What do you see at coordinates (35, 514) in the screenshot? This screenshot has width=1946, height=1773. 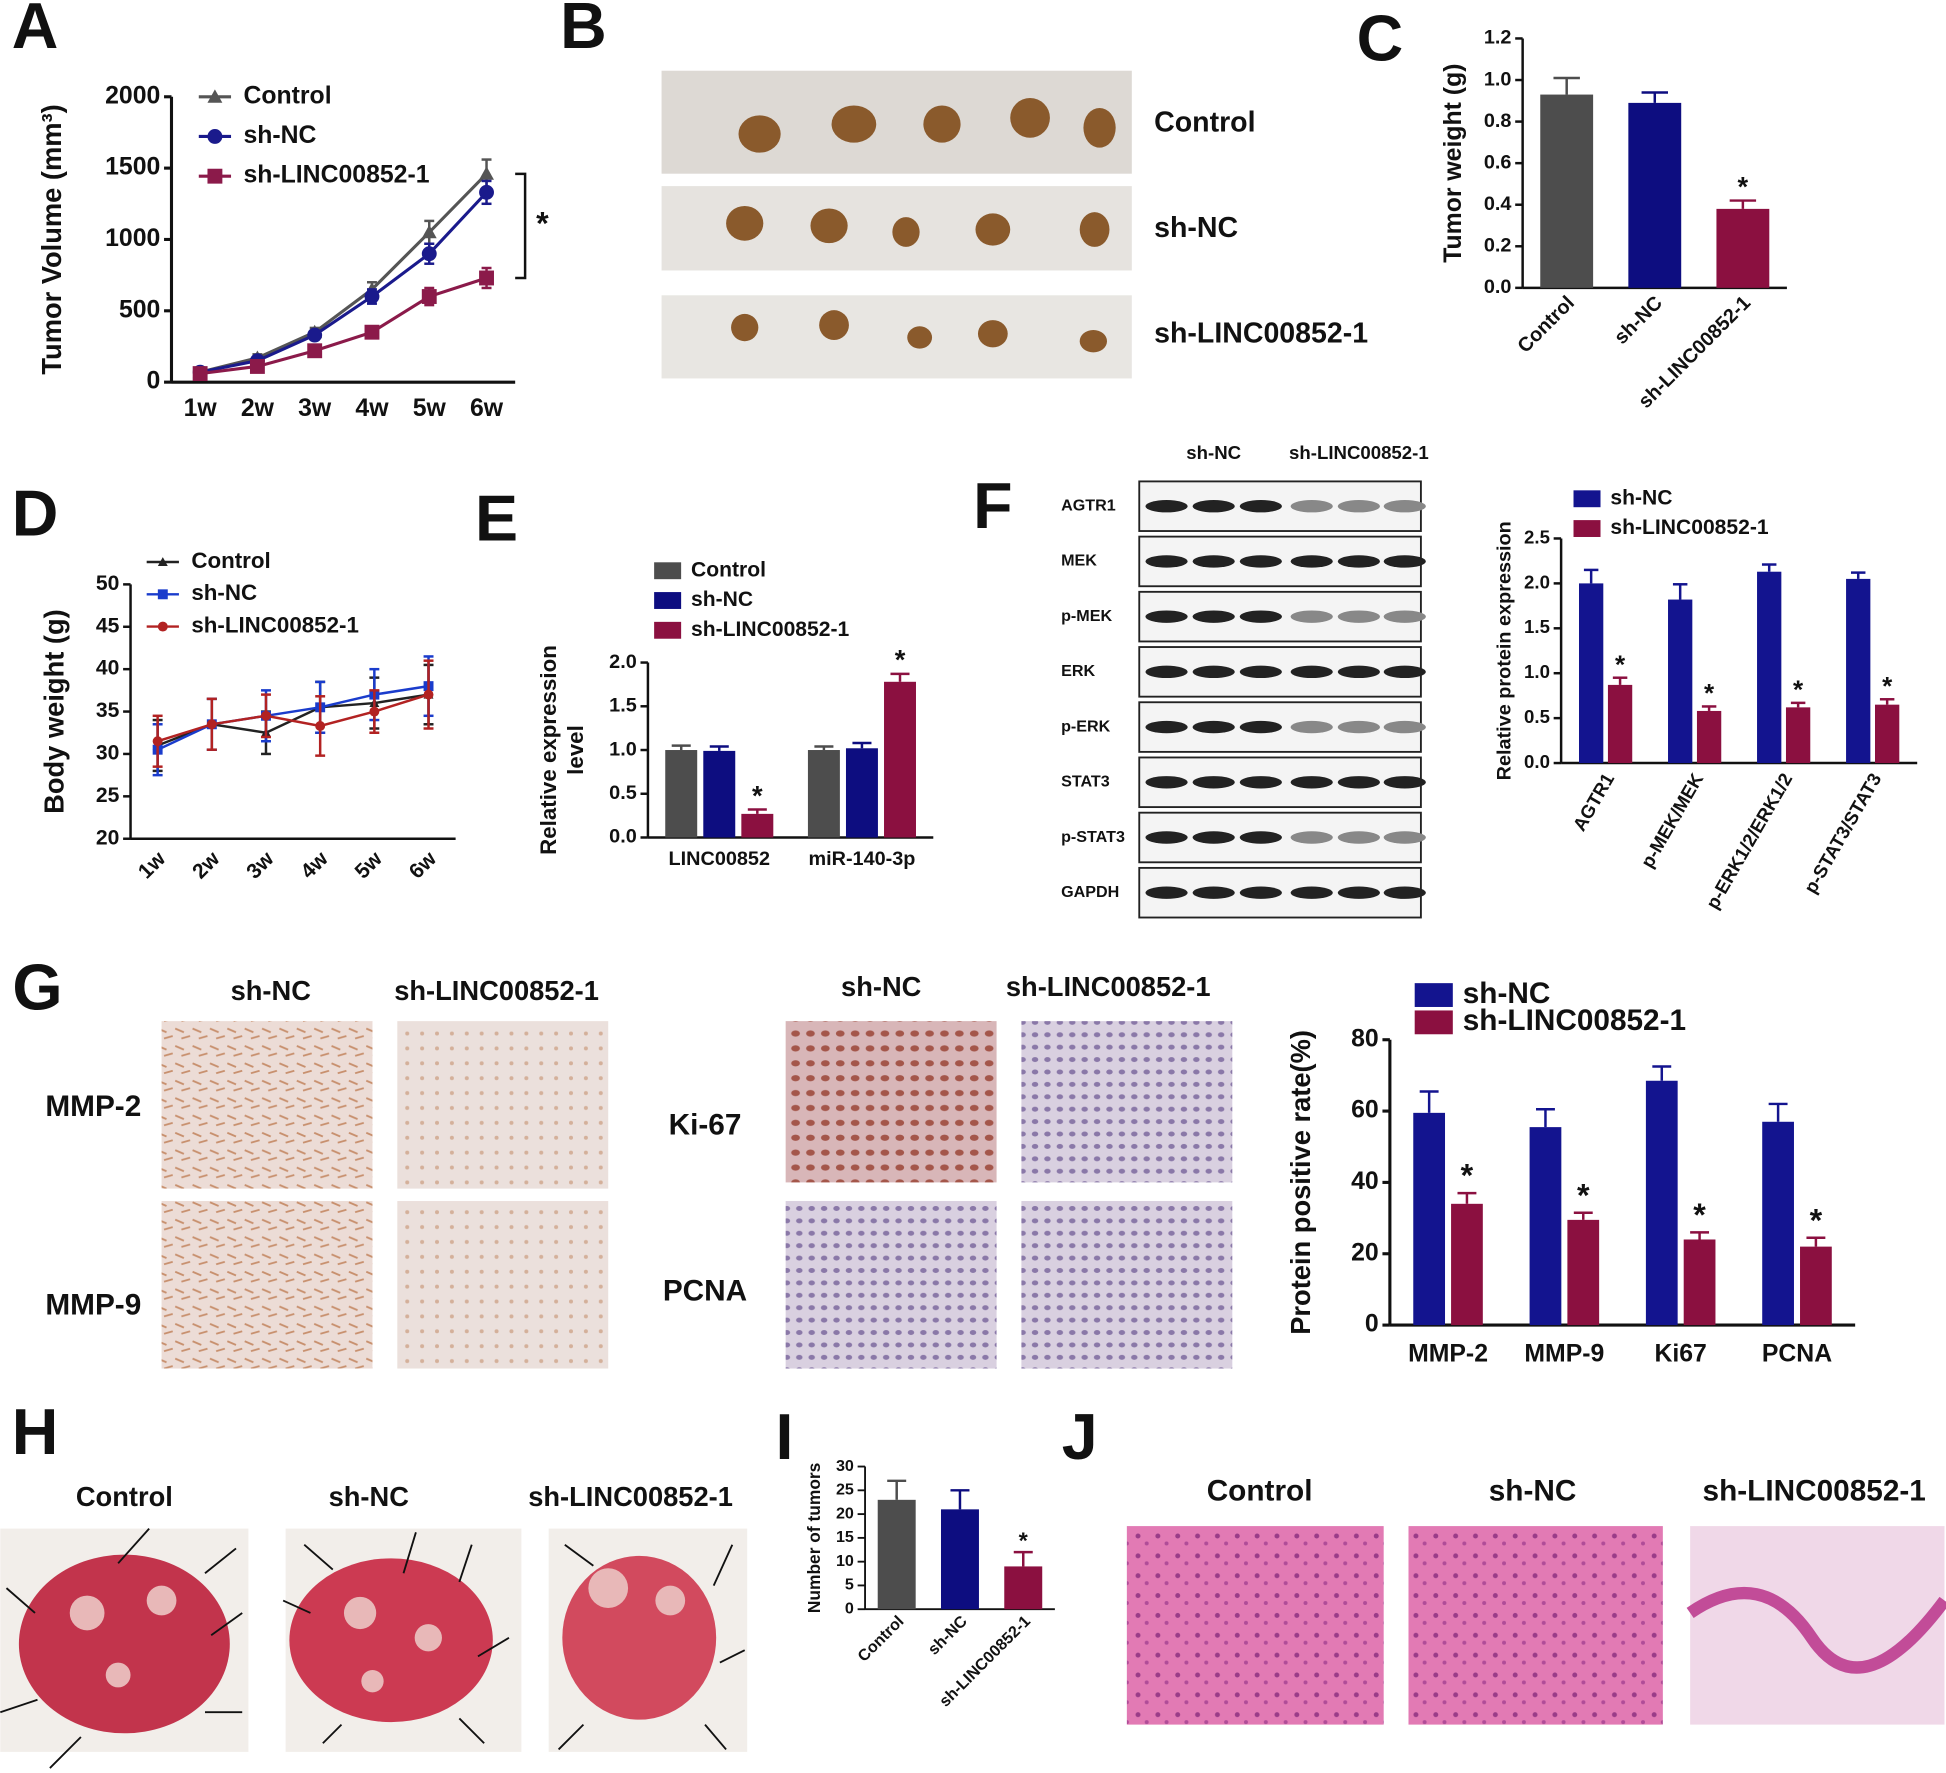 I see `panel-letter: D` at bounding box center [35, 514].